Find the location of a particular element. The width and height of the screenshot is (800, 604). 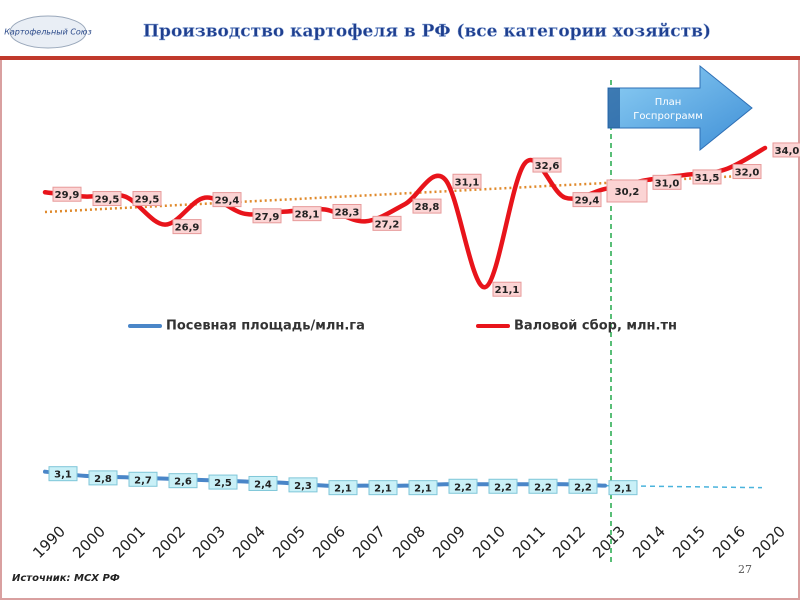

header-rule is located at coordinates (400, 58).